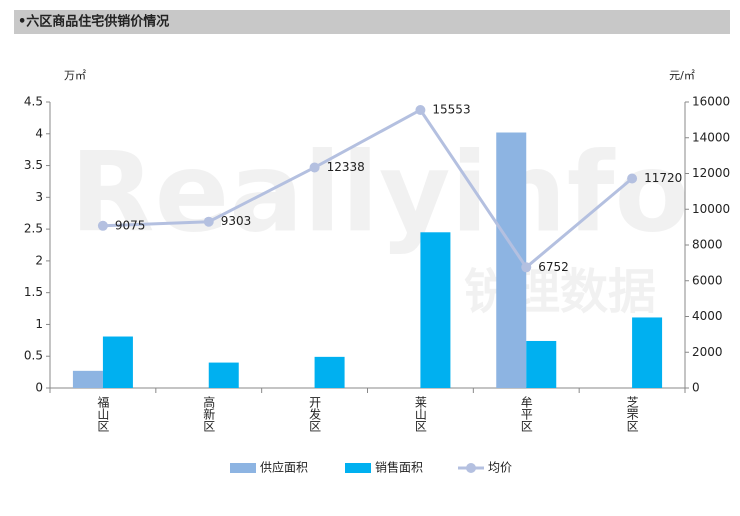 The width and height of the screenshot is (740, 516). Describe the element at coordinates (33, 165) in the screenshot. I see `y-tick-label: 3.5` at that location.